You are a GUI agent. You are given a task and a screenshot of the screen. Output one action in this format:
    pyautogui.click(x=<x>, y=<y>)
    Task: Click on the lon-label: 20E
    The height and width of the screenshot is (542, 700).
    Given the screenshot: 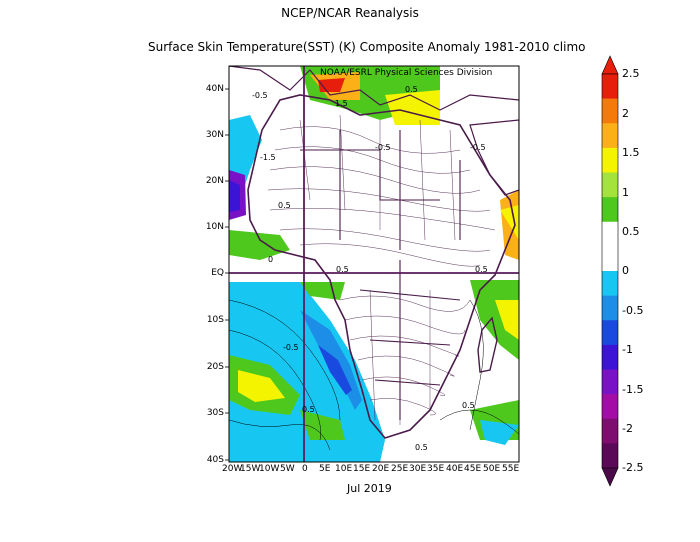 What is the action you would take?
    pyautogui.click(x=381, y=469)
    